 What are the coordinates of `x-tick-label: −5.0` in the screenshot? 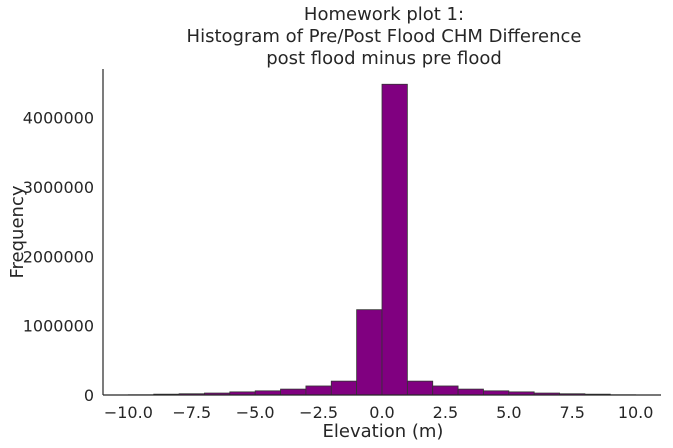 It's located at (255, 412).